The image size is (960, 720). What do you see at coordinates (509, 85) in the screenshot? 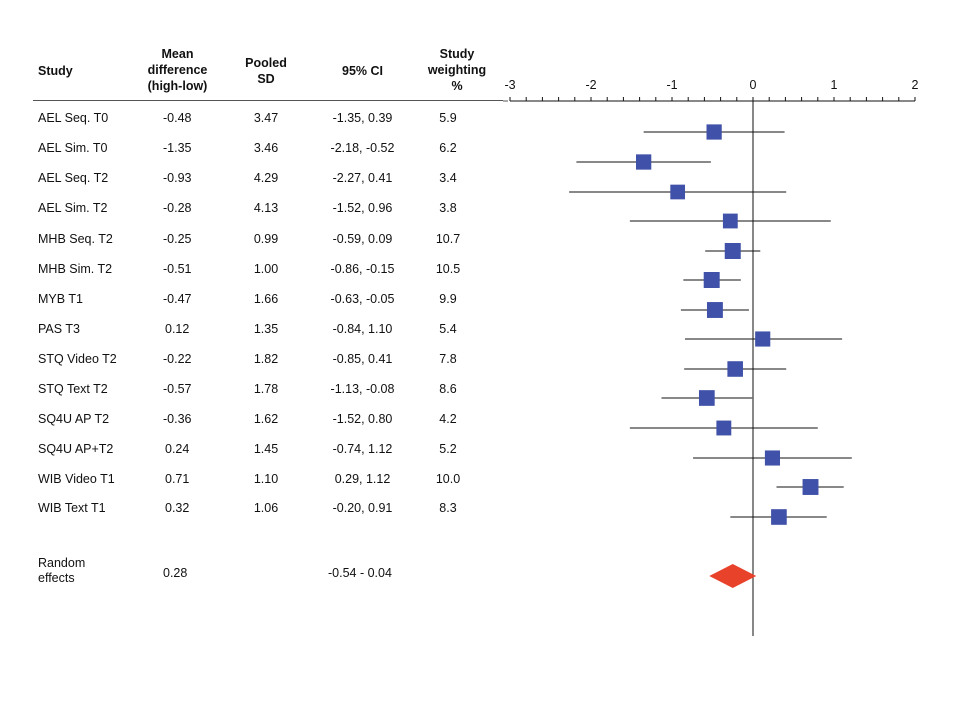
I see `x-tick-label: -3` at bounding box center [509, 85].